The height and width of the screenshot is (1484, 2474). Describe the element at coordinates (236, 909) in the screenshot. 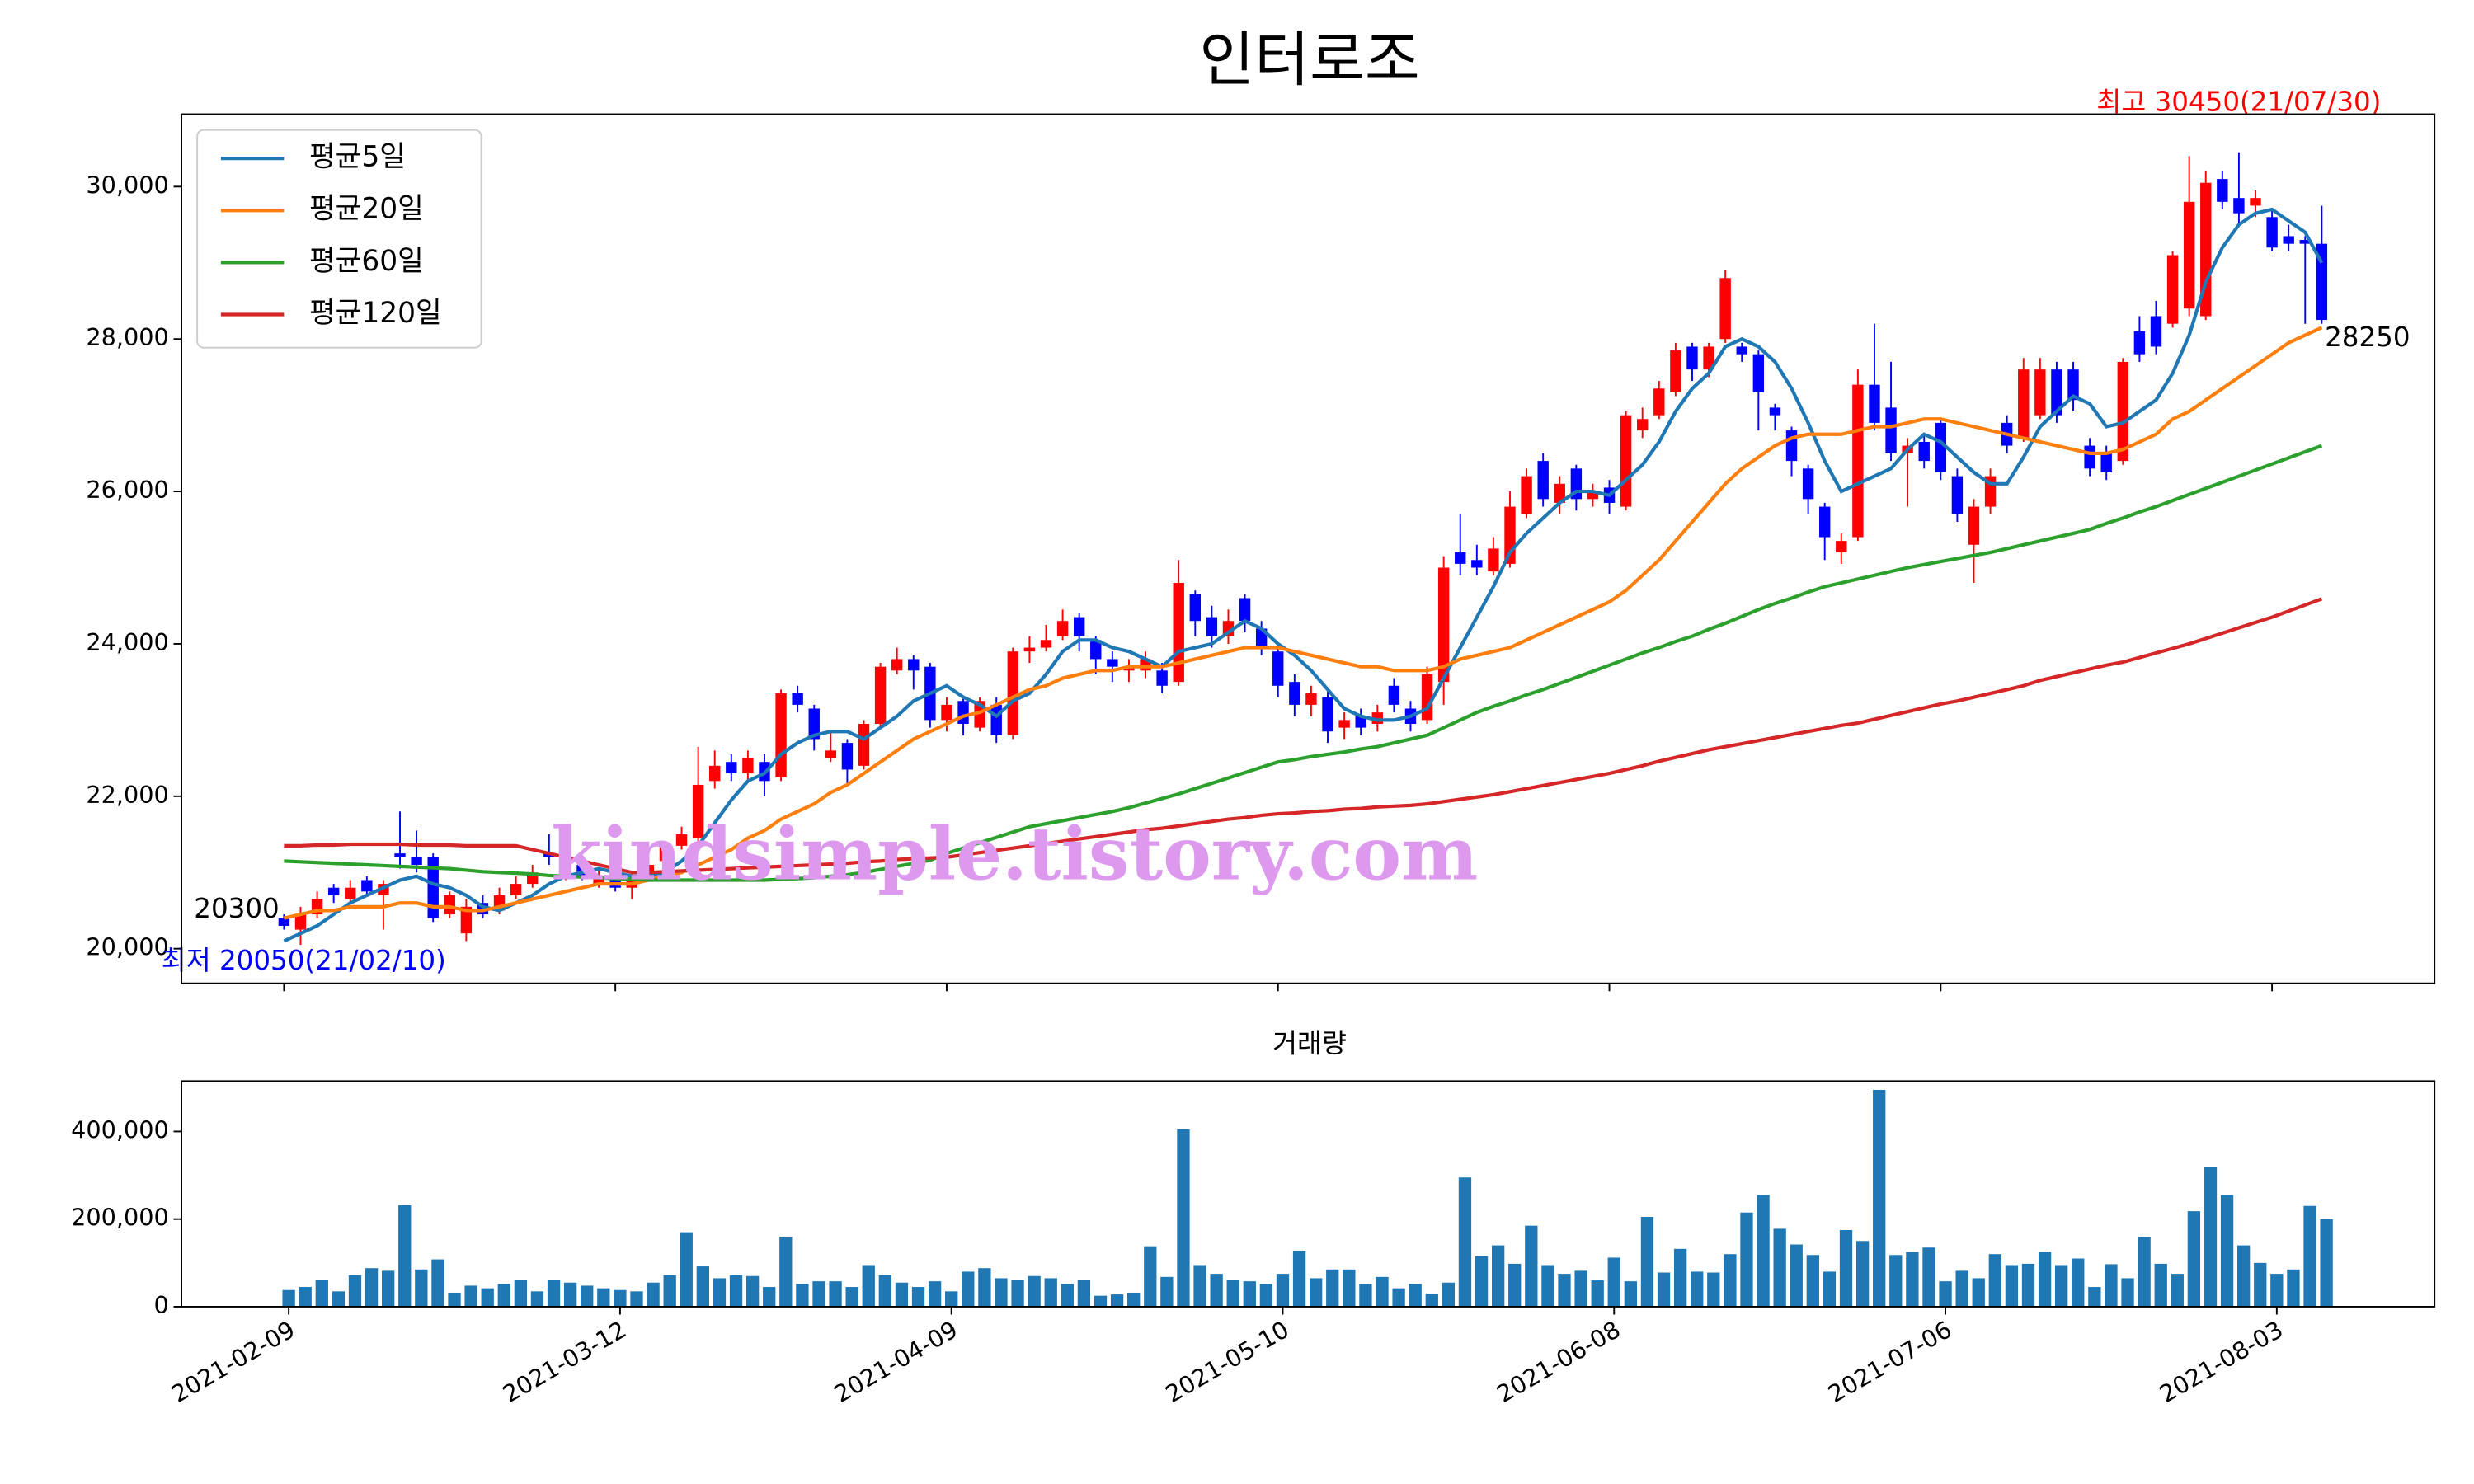

I see `first-annotation: 20300` at that location.